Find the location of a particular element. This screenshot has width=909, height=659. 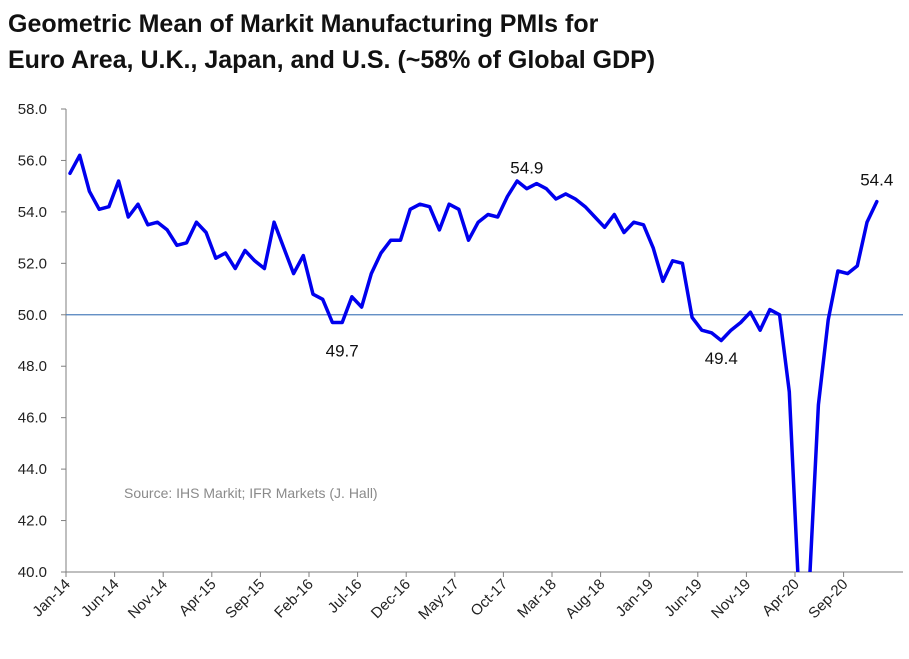

y-tick-label: 56.0 is located at coordinates (32, 160).